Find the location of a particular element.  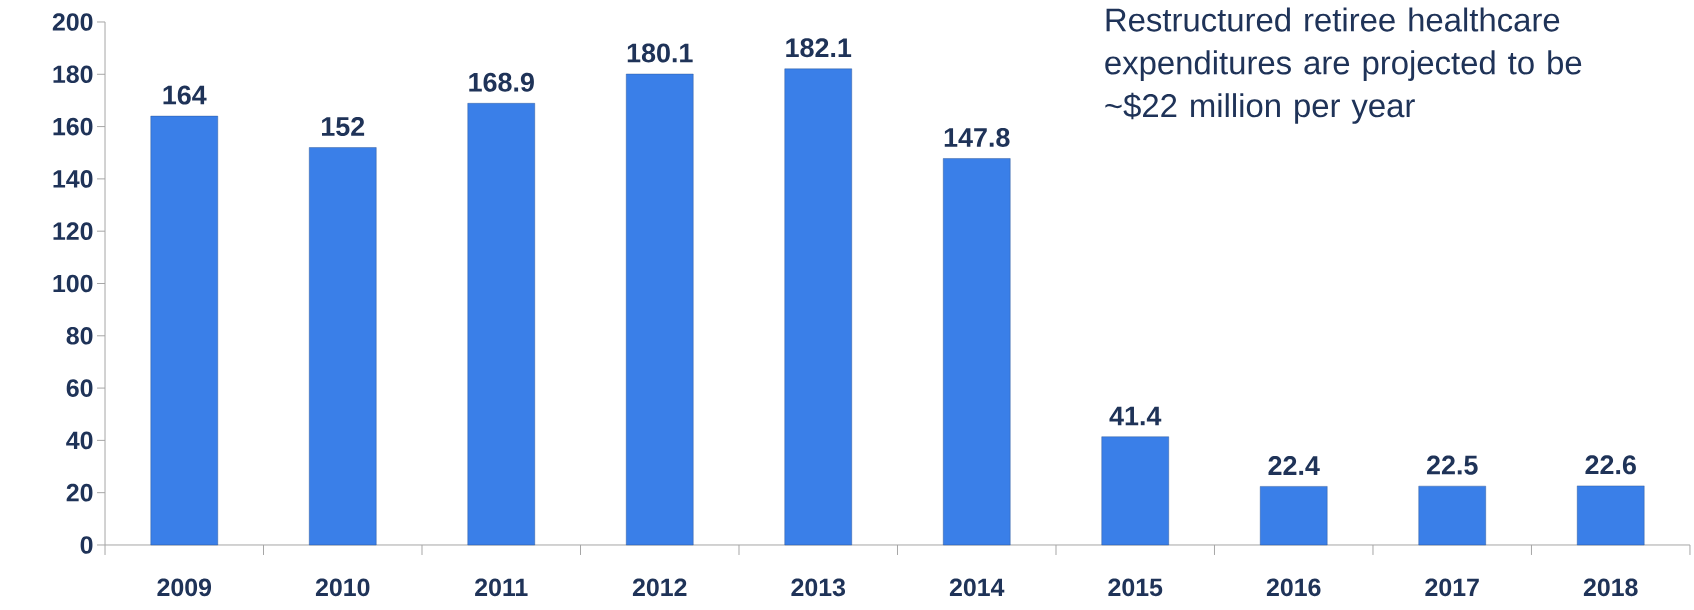

x-tick-label: 2010 is located at coordinates (342, 587).